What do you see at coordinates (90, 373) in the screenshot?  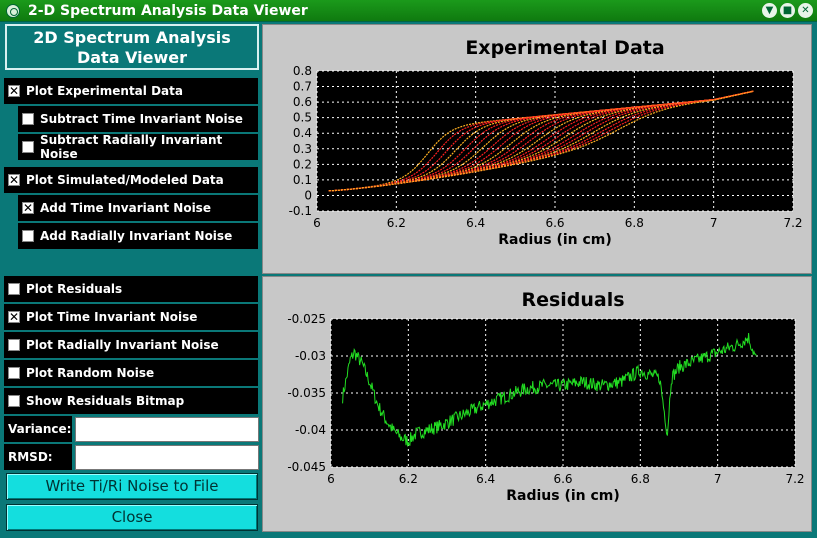 I see `option-label: Plot Random Noise` at bounding box center [90, 373].